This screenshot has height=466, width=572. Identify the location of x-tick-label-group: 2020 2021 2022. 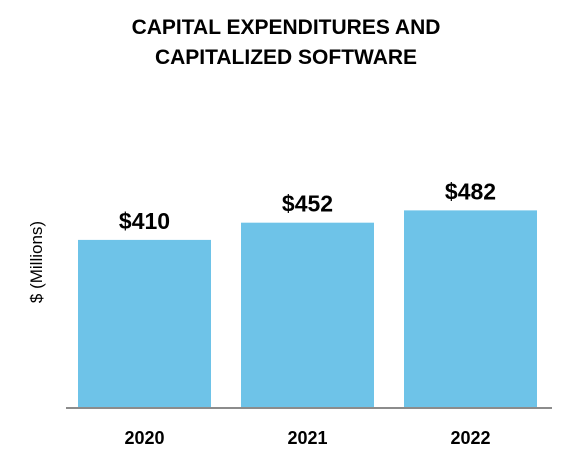
(307, 438).